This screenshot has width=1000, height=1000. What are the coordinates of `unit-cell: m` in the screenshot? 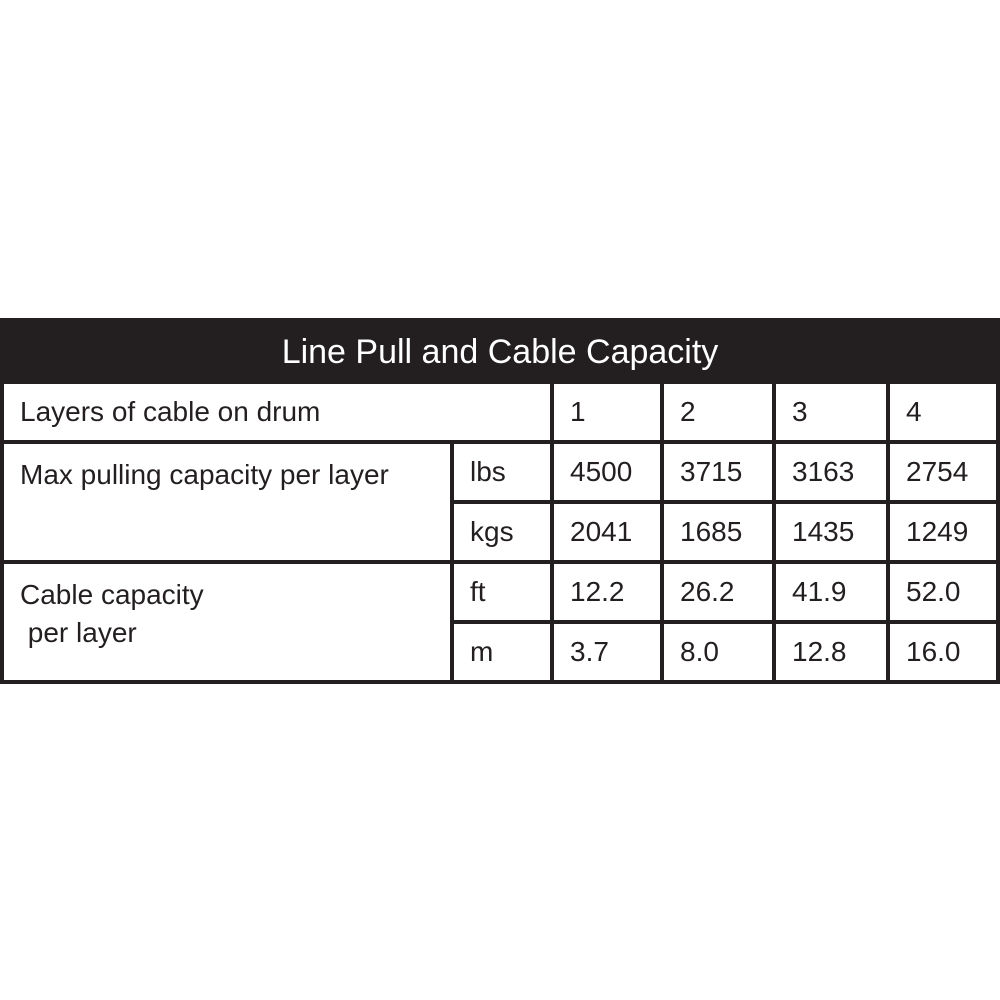 It's located at (502, 652).